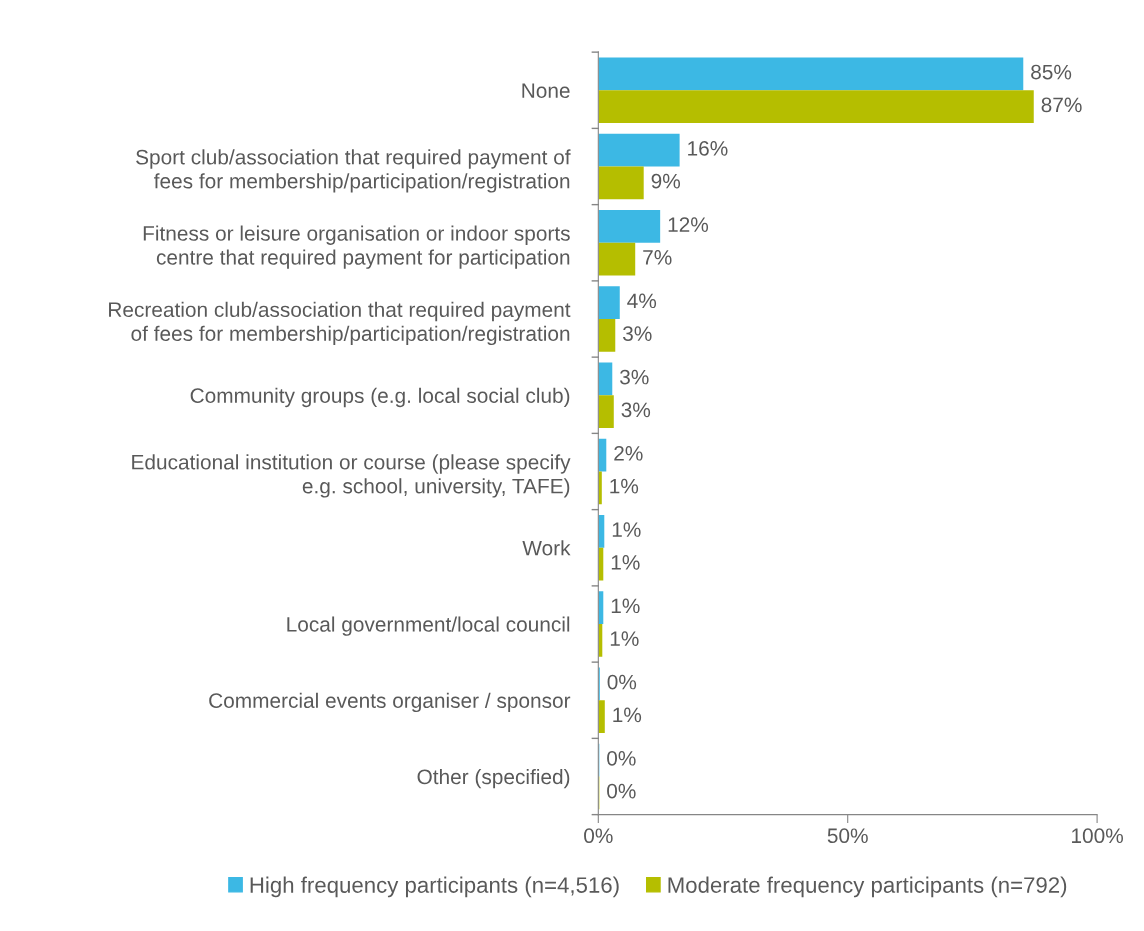 This screenshot has width=1144, height=931. Describe the element at coordinates (1097, 836) in the screenshot. I see `x-tick-label: 100%` at that location.